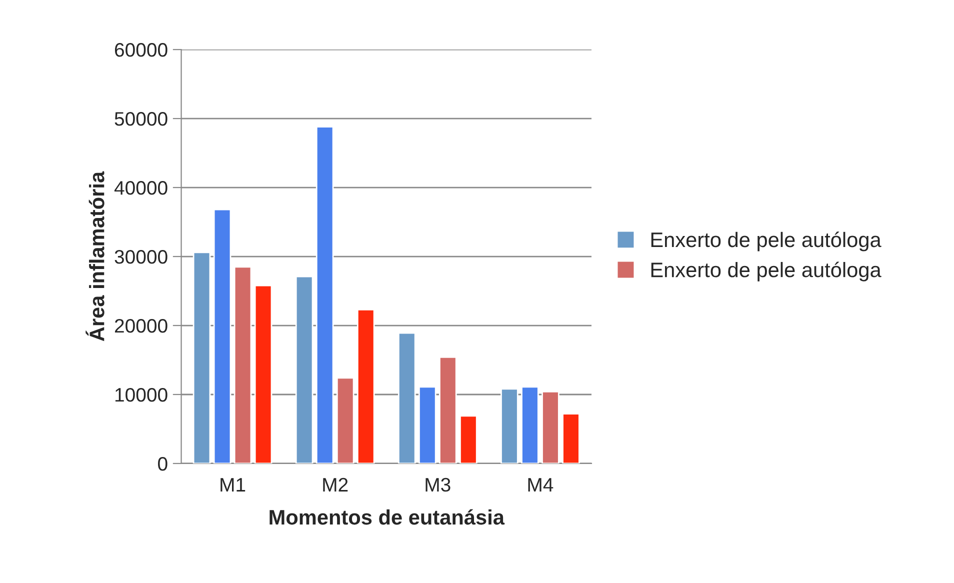 This screenshot has width=954, height=583. Describe the element at coordinates (335, 485) in the screenshot. I see `x-tick-label: M2` at that location.